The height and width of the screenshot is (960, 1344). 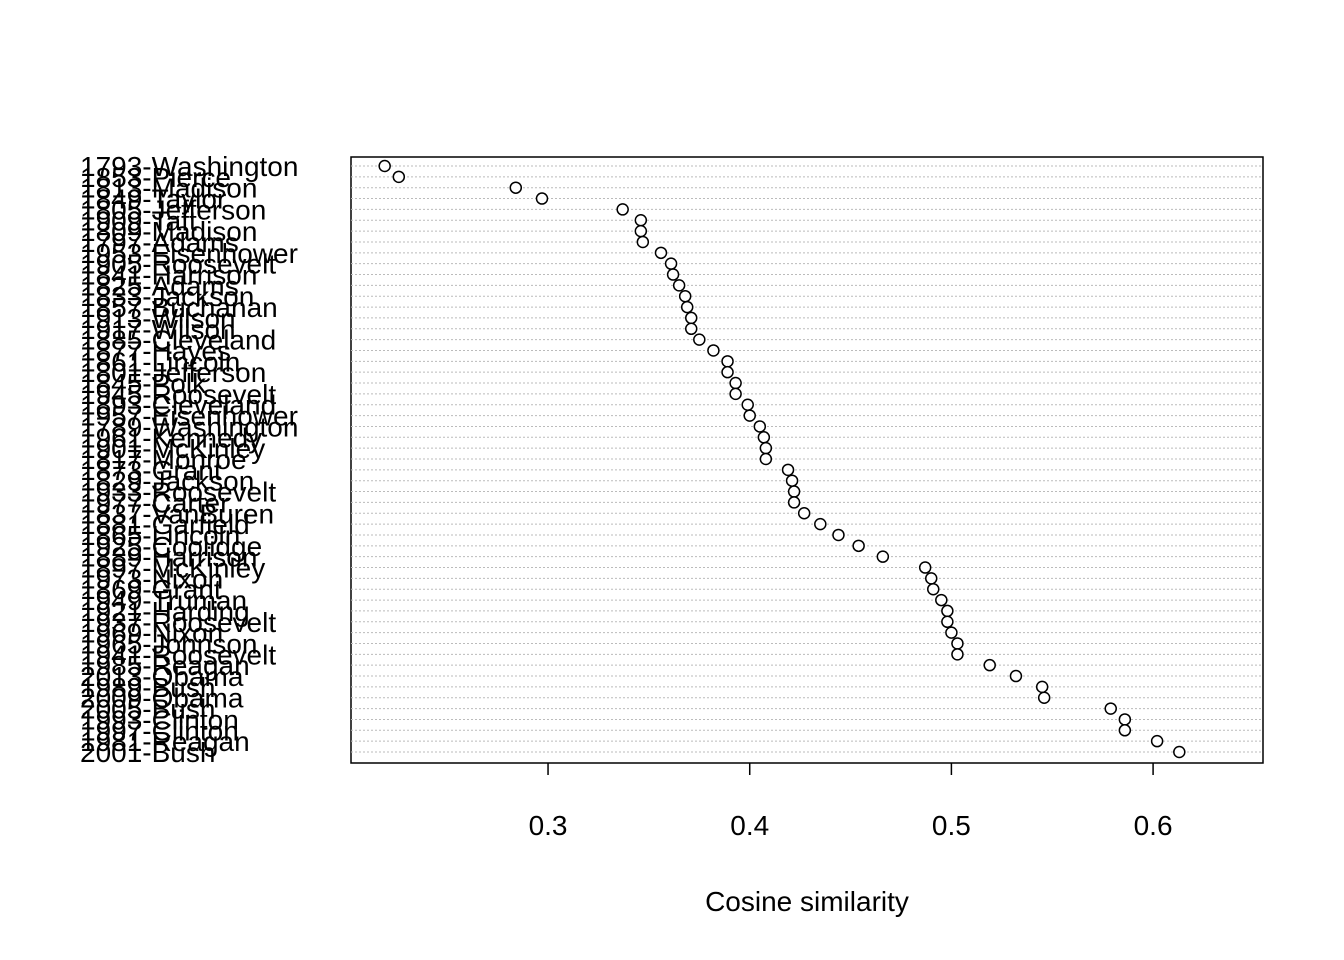 What do you see at coordinates (160, 535) in the screenshot?
I see `y-tick-label: 1865-Lincoln` at bounding box center [160, 535].